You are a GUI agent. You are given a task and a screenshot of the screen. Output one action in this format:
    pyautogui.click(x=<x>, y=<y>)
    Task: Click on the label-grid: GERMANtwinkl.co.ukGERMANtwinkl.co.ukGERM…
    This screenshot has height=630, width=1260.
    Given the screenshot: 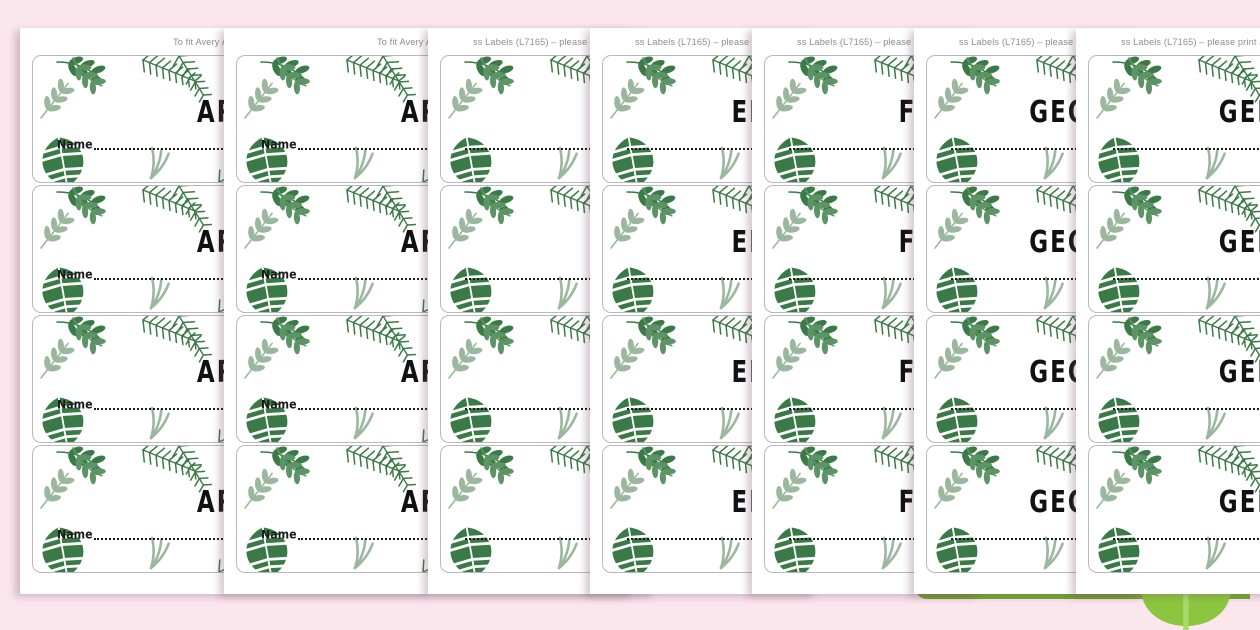 What is the action you would take?
    pyautogui.click(x=1174, y=315)
    